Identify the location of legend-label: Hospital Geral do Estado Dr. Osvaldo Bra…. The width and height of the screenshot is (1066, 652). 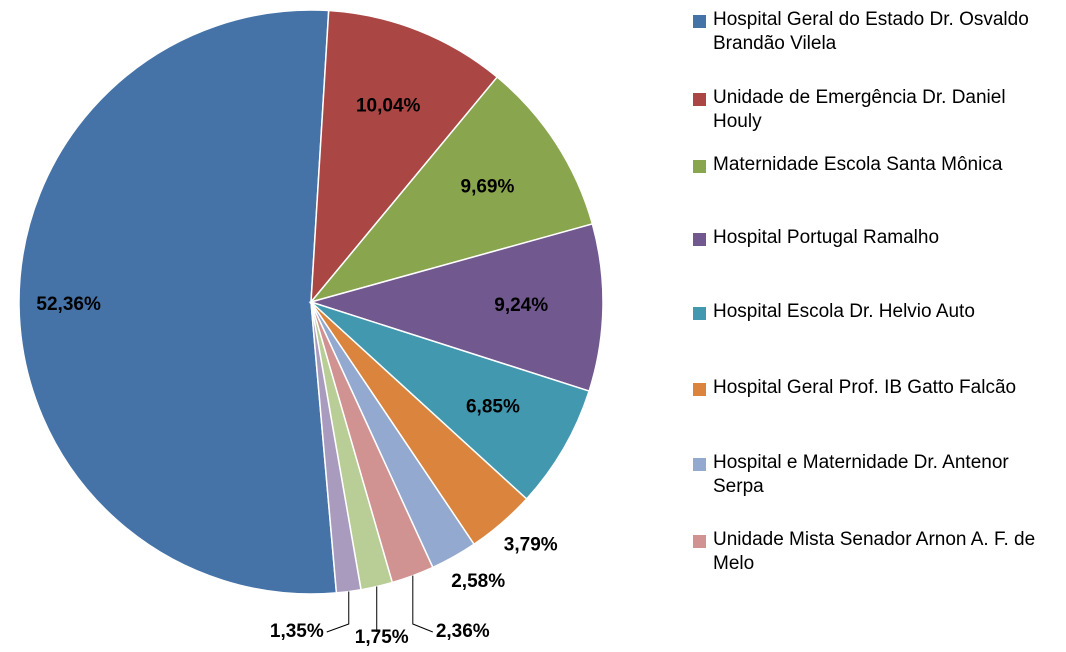
(871, 31).